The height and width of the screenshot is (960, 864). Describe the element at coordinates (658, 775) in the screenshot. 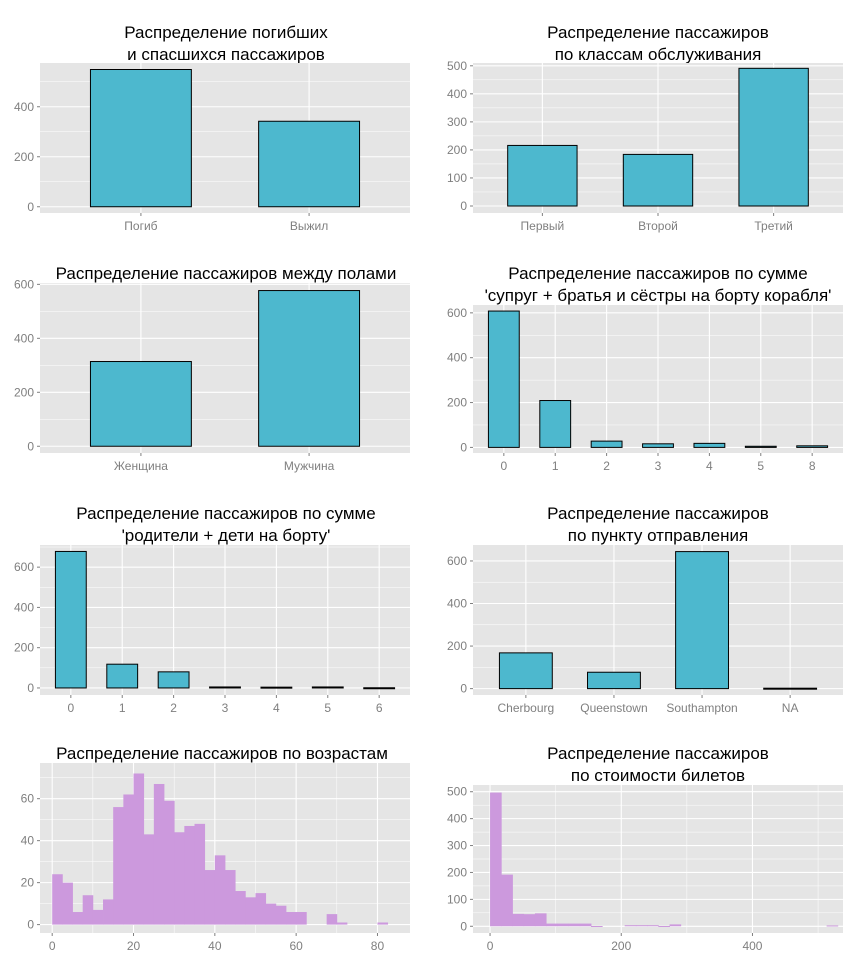

I see `chart-title: по стоимости билетов` at that location.